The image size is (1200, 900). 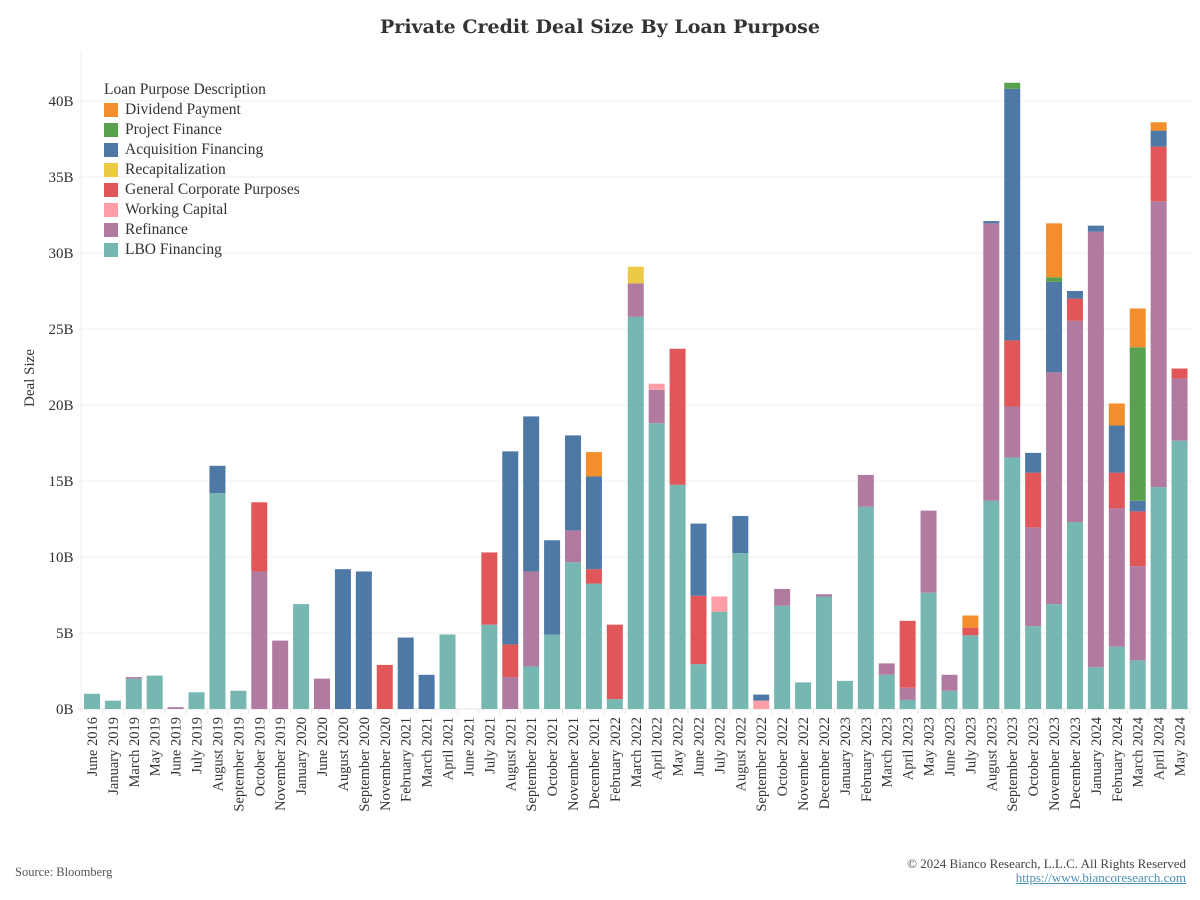 What do you see at coordinates (202, 190) in the screenshot?
I see `legend-item: General Corporate Purposes` at bounding box center [202, 190].